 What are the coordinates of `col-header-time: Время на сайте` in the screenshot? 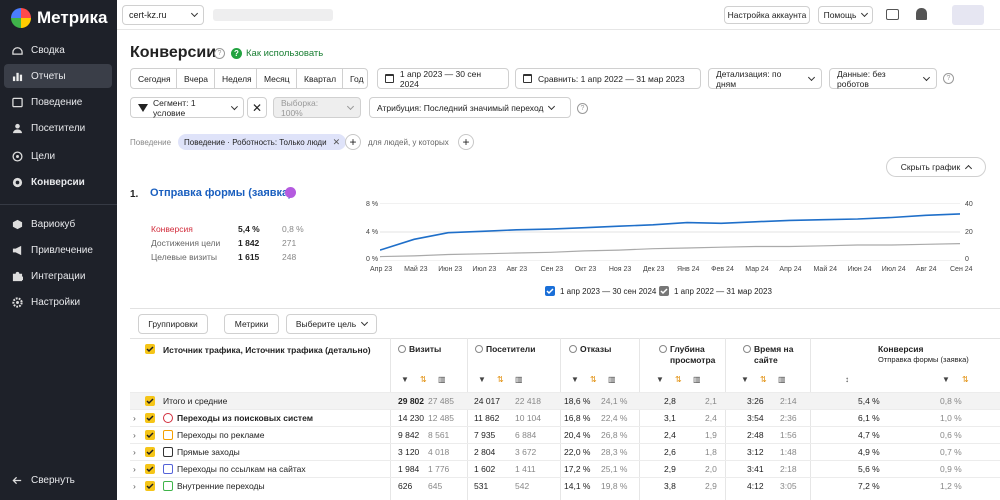 It's located at (774, 354).